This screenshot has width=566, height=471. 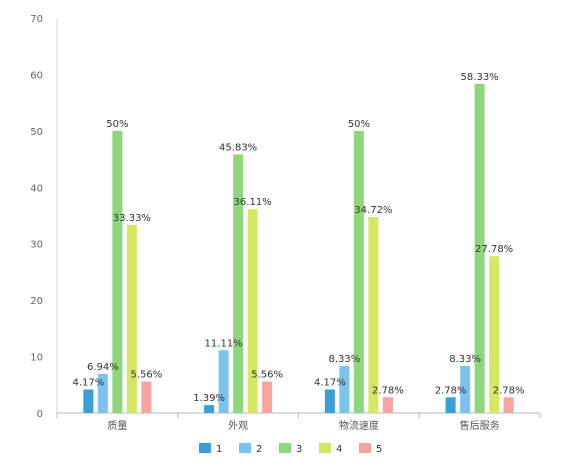 What do you see at coordinates (209, 398) in the screenshot?
I see `data-label: 1.39%` at bounding box center [209, 398].